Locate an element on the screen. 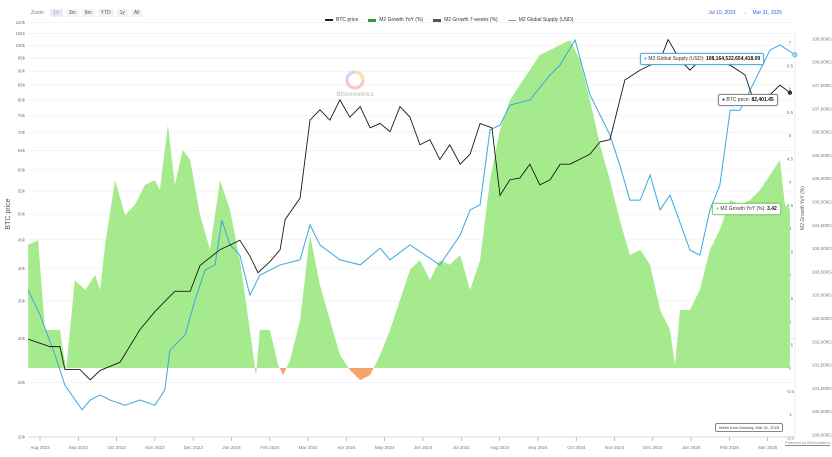 This screenshot has width=832, height=457. tooltip-growth: ● M2 Growth YoY (%): 3.42 is located at coordinates (746, 209).